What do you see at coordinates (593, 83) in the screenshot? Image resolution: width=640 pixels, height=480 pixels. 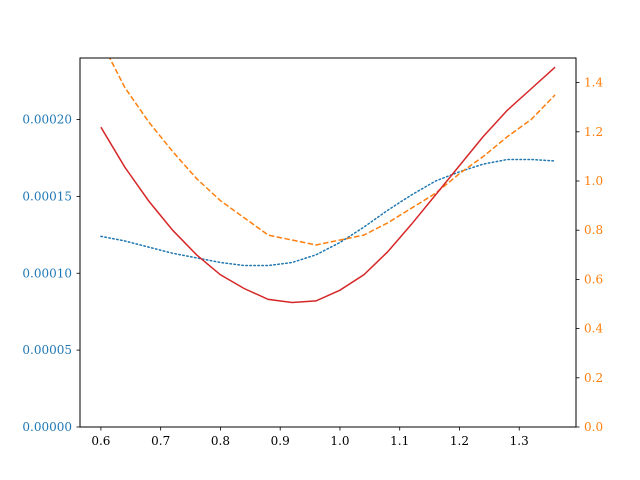 I see `right-y-tick-label: 1.4` at bounding box center [593, 83].